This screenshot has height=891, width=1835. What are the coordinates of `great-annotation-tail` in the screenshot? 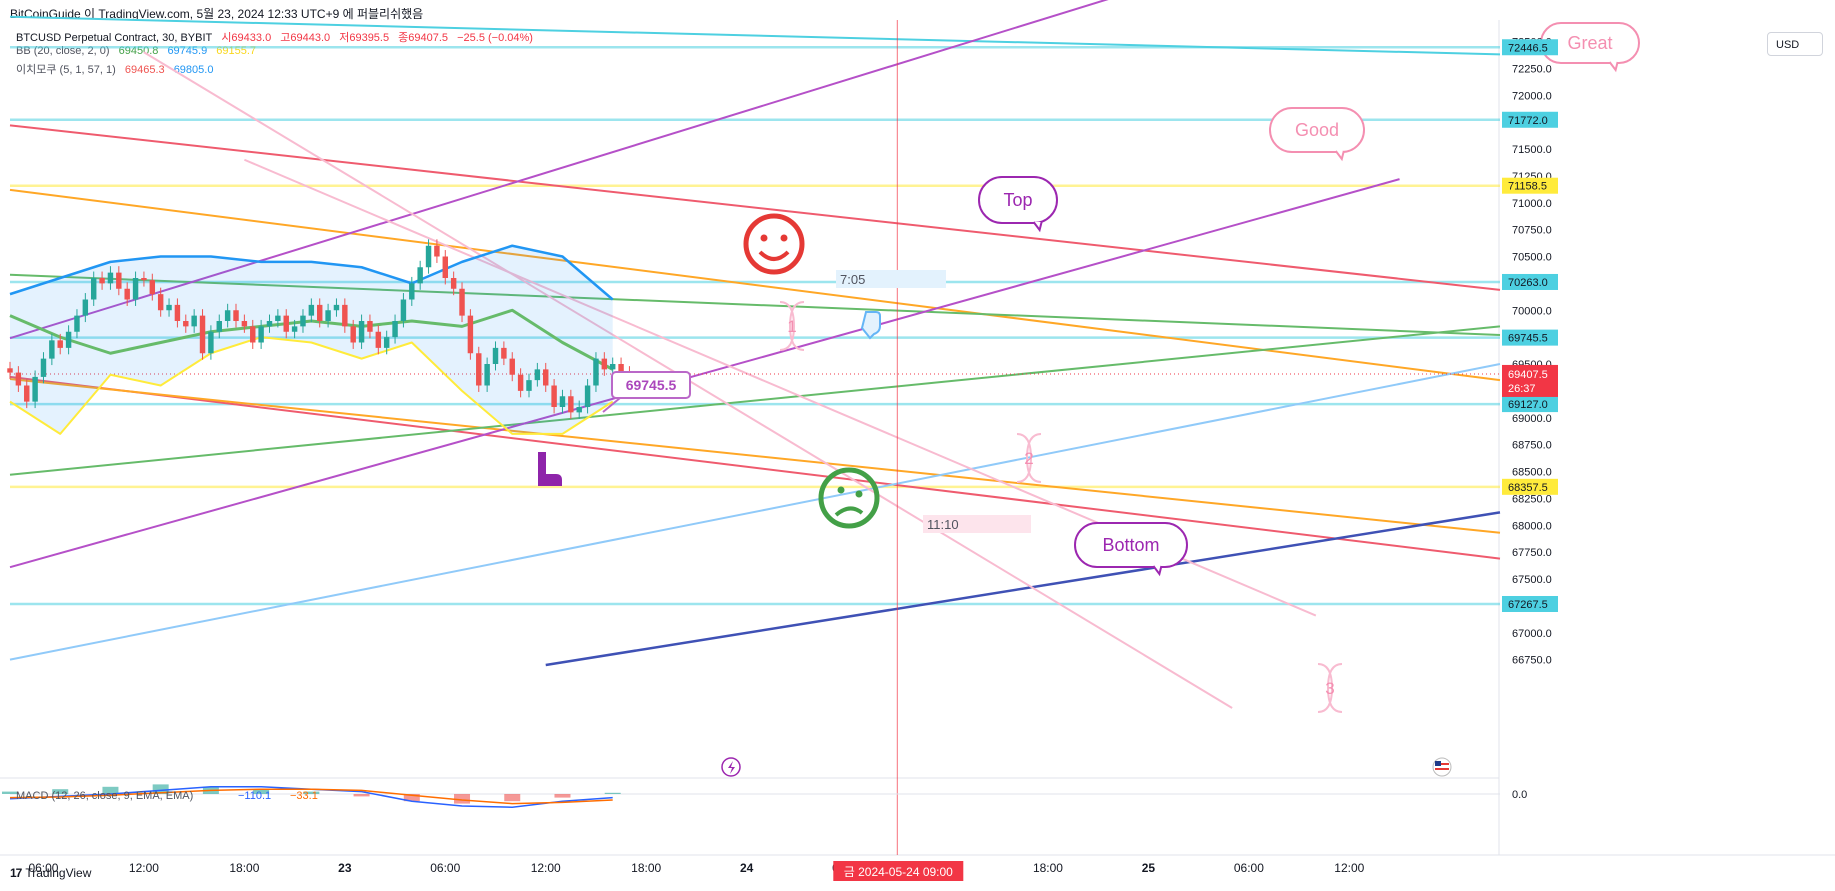 It's located at (1613, 67).